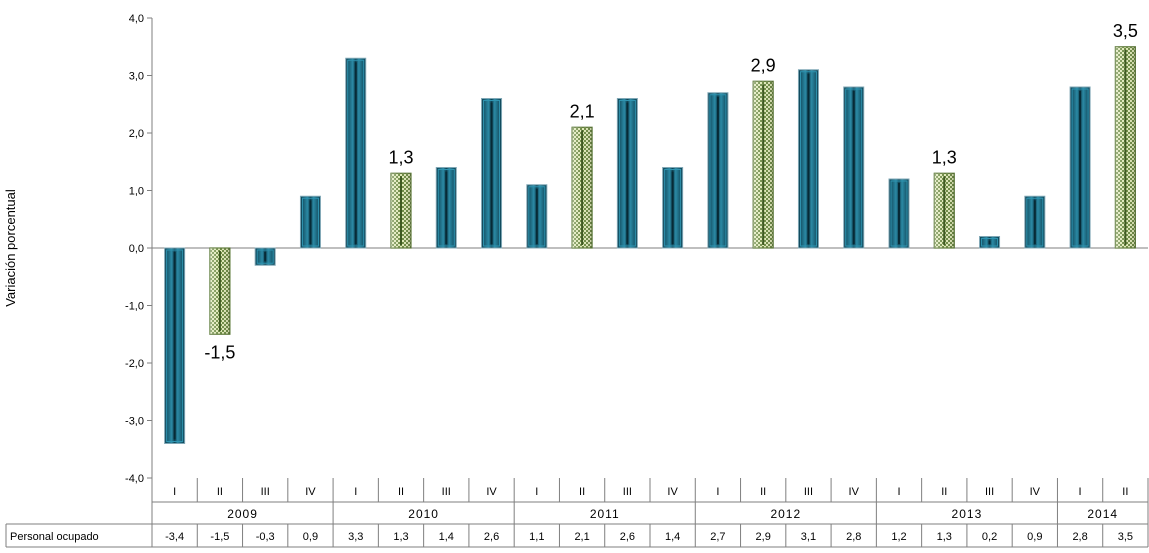  I want to click on table-value: 3,3, so click(355, 537).